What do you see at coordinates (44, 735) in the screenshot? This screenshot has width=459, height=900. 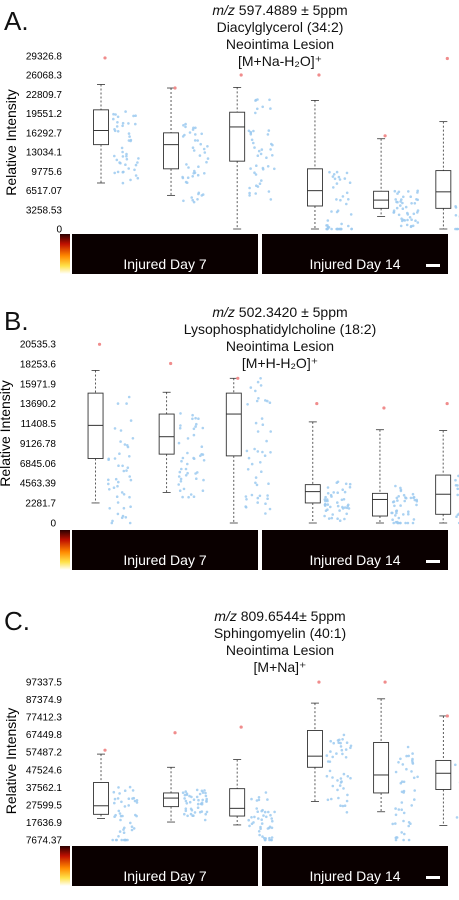 I see `y-tick-label: 67449.8` at bounding box center [44, 735].